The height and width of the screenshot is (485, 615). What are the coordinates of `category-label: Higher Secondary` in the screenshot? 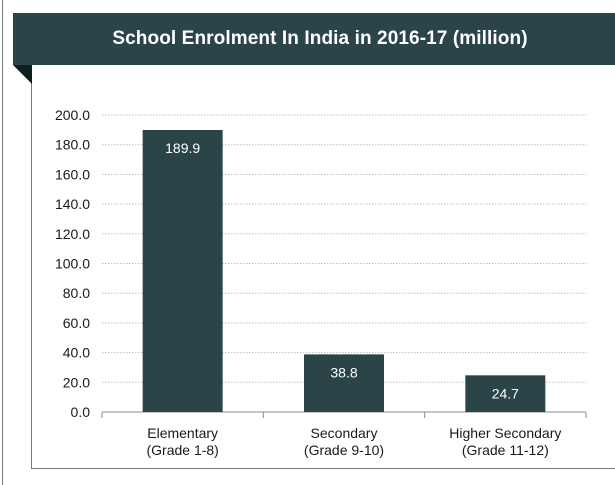 It's located at (505, 433).